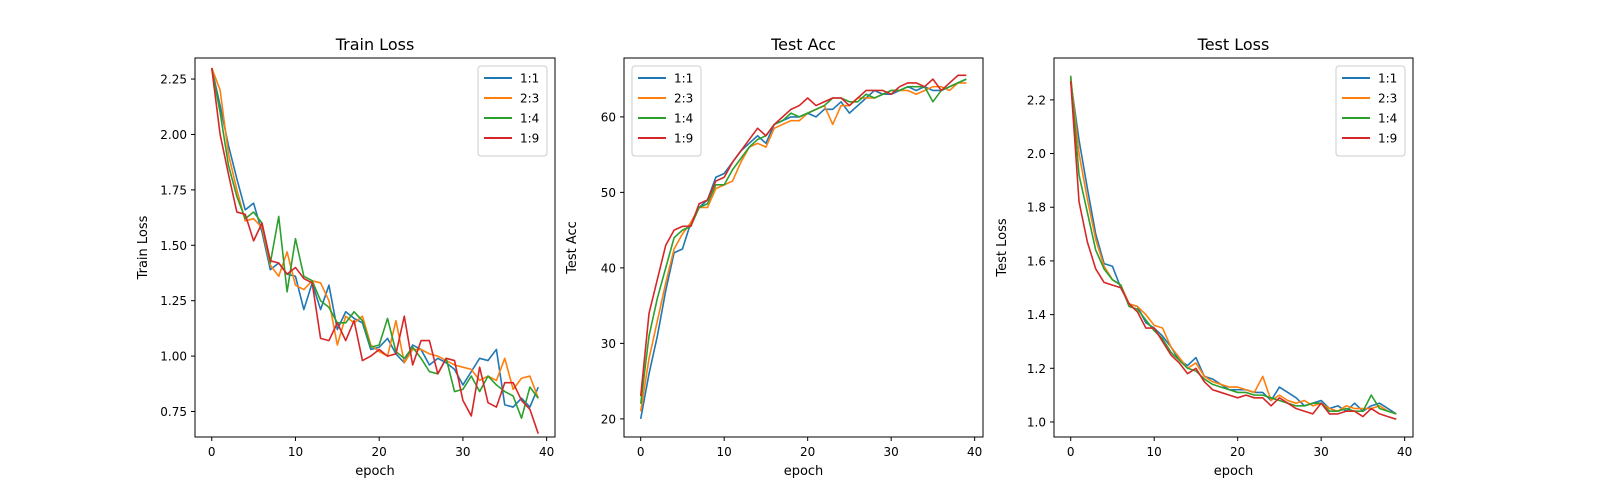 This screenshot has height=500, width=1600. Describe the element at coordinates (608, 419) in the screenshot. I see `y-tick-label: 20` at that location.